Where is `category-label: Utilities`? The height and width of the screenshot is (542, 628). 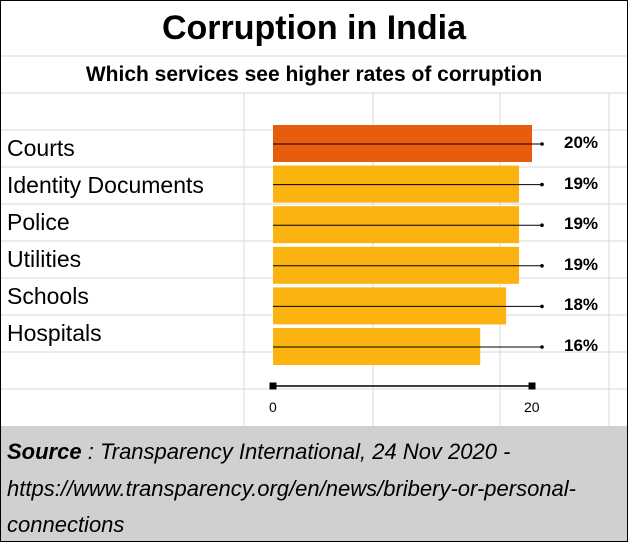 category-label: Utilities is located at coordinates (44, 259).